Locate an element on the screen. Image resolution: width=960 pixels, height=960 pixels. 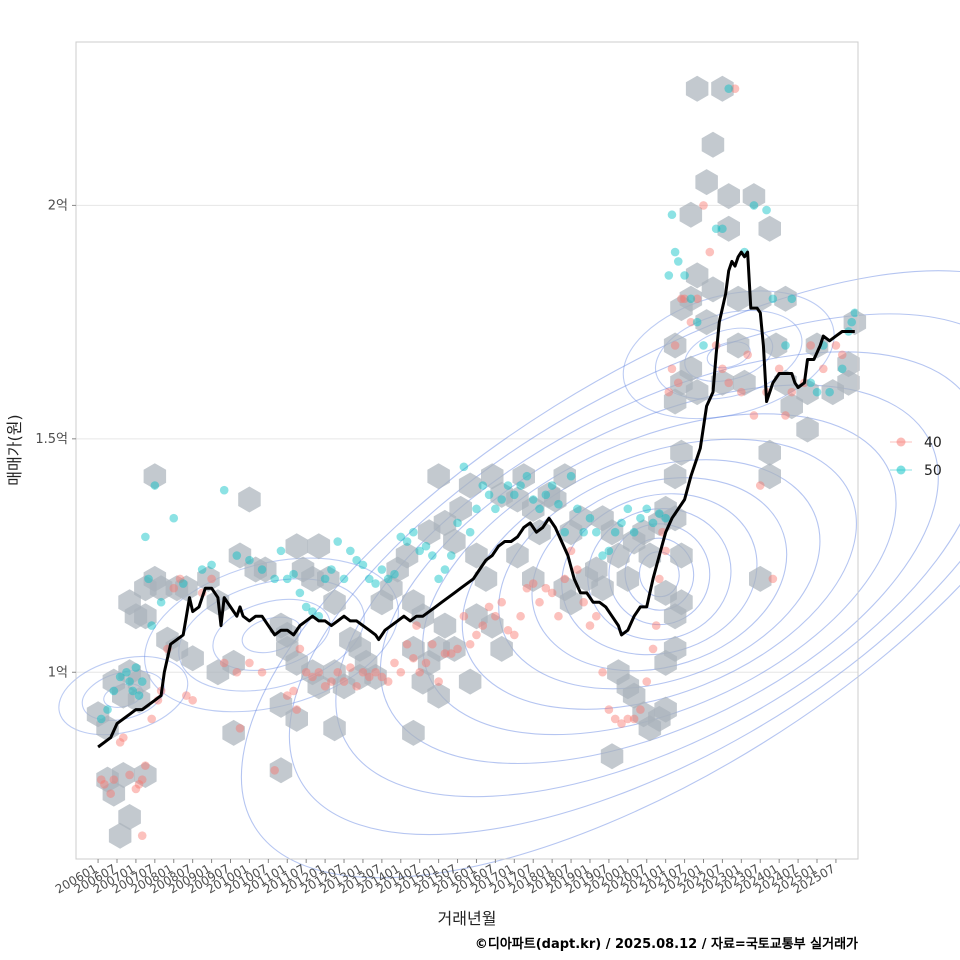
legend-label-50: 50 is located at coordinates (933, 471).